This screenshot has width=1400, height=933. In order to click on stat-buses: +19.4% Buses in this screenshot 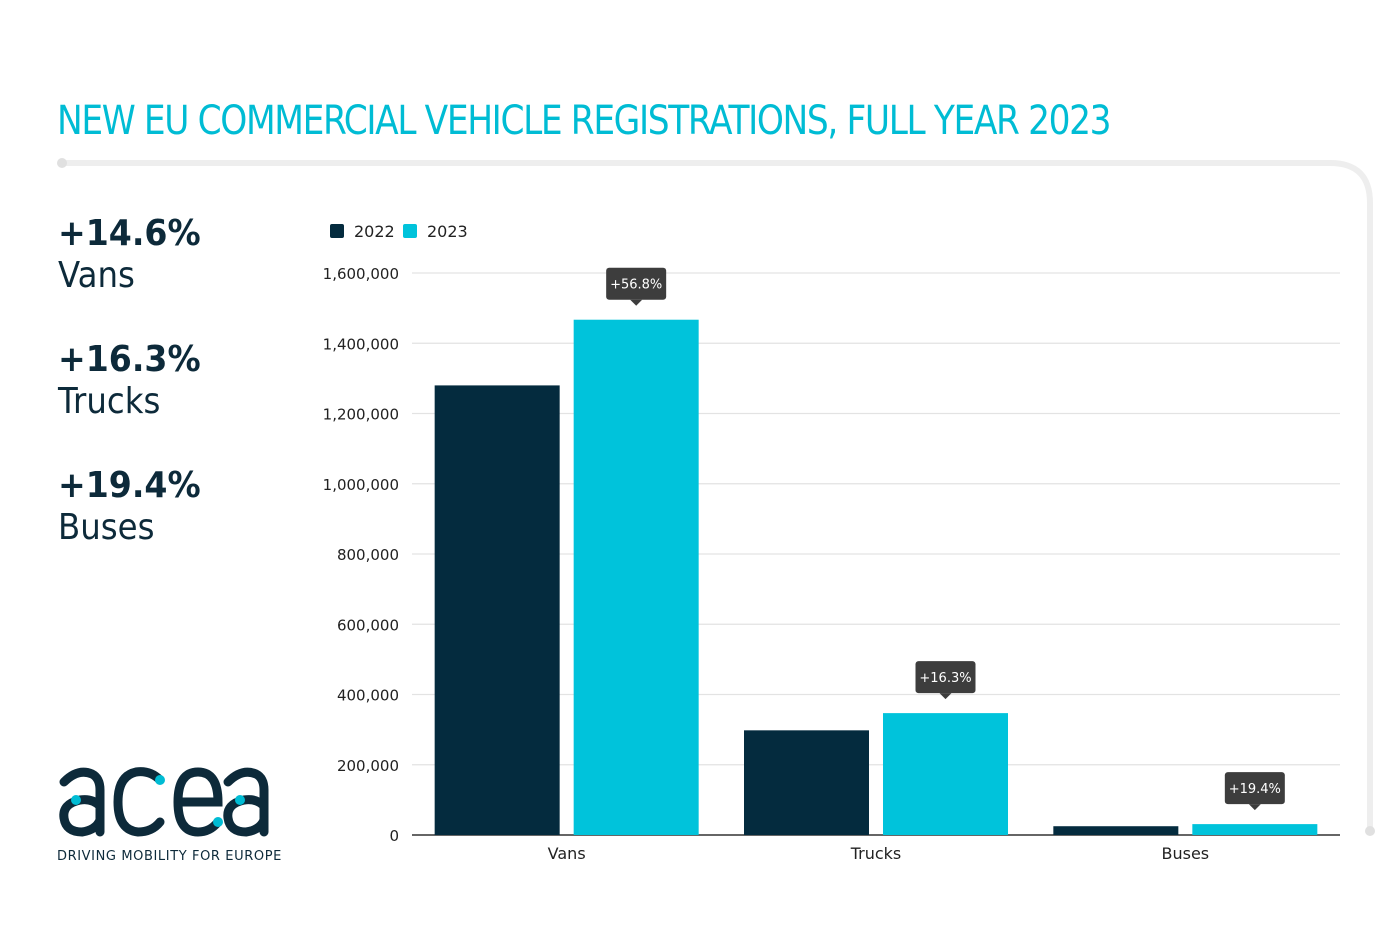, I will do `click(135, 506)`.